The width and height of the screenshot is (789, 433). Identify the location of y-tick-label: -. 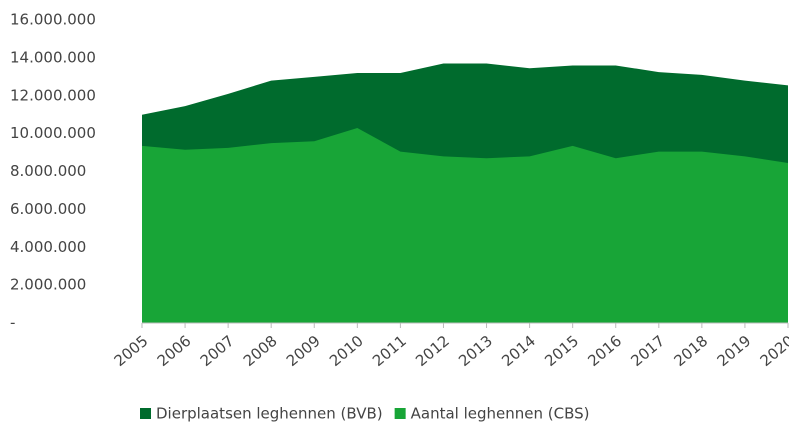
(12, 323).